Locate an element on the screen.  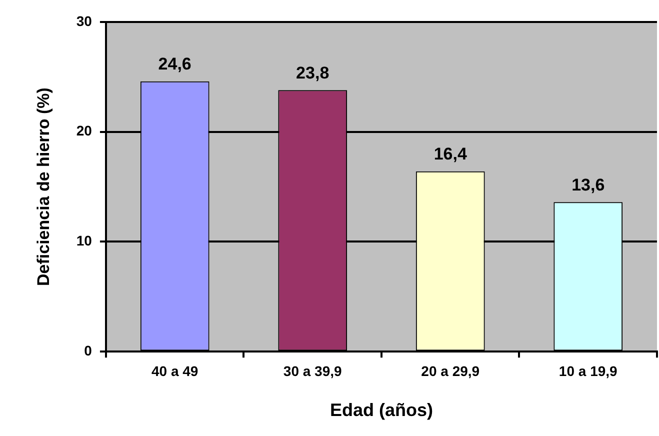
y-tick-label: 0 is located at coordinates (88, 350).